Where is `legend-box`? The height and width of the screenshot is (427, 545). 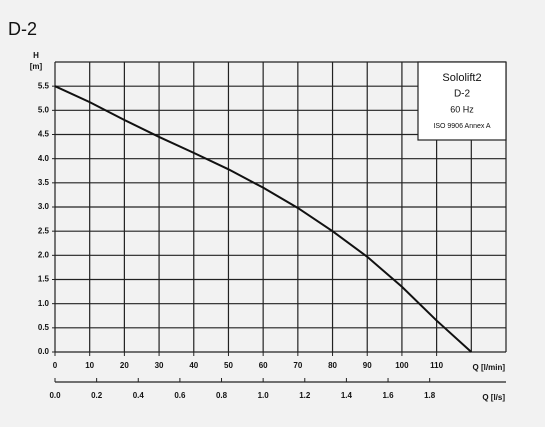
legend-box is located at coordinates (462, 101).